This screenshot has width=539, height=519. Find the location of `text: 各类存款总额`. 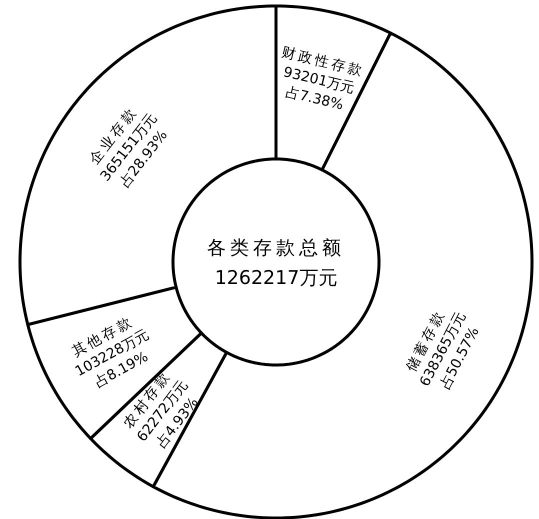

text: 各类存款总额 is located at coordinates (276, 248).